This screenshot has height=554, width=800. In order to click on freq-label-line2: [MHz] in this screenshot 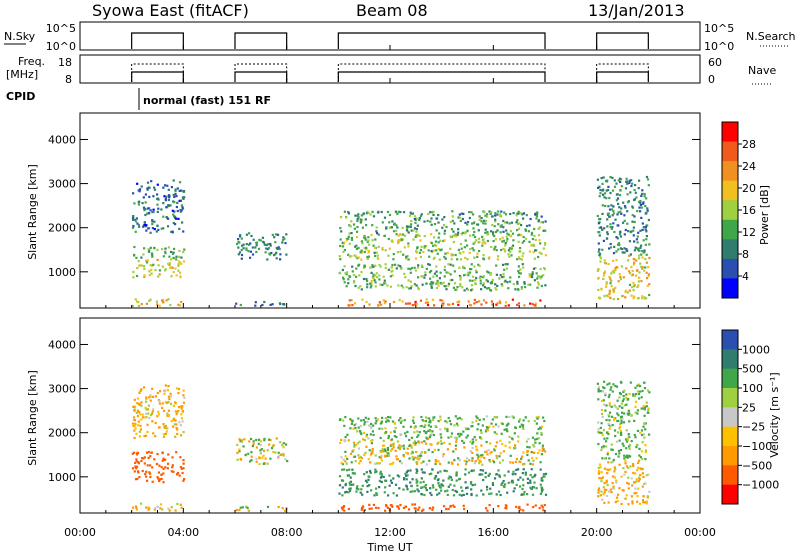, I will do `click(22, 74)`.